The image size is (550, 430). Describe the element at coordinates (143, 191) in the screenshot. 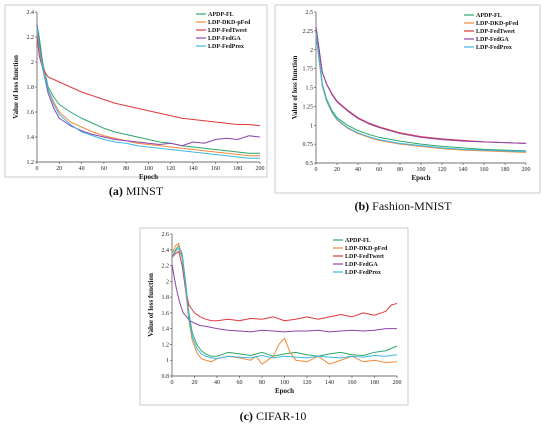

I see `caption-text: MINST` at that location.